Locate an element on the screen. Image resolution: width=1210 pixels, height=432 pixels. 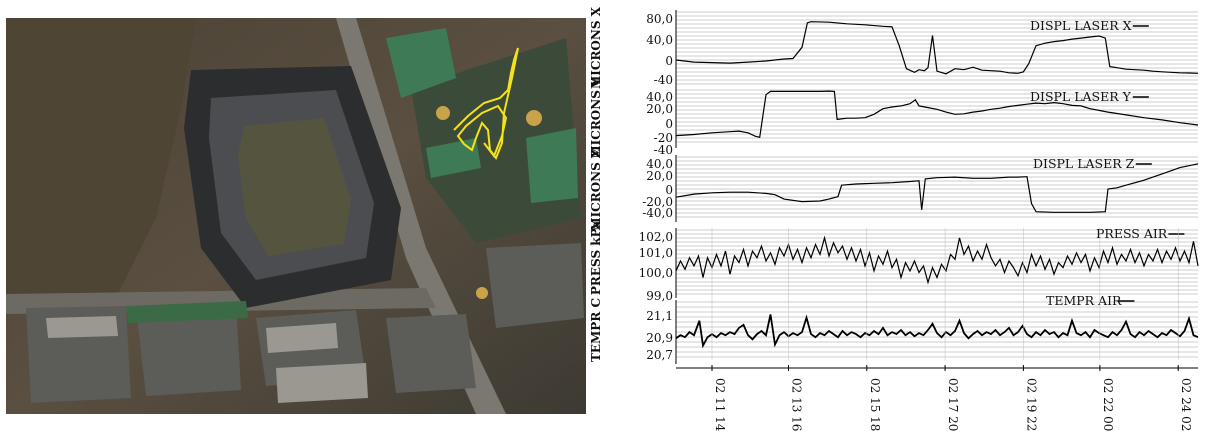
legend-label: TEMPR AIR is located at coordinates (1084, 300).